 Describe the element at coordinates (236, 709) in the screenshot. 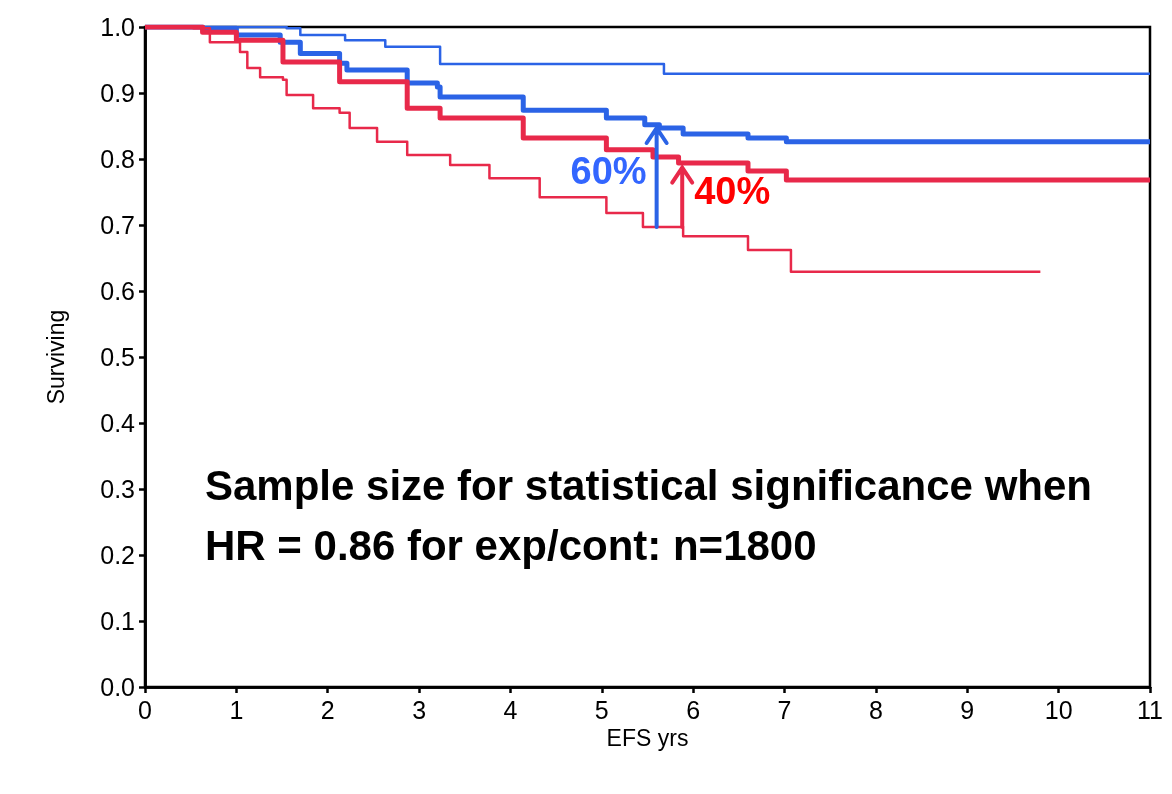

I see `x-tick-label: 1` at that location.